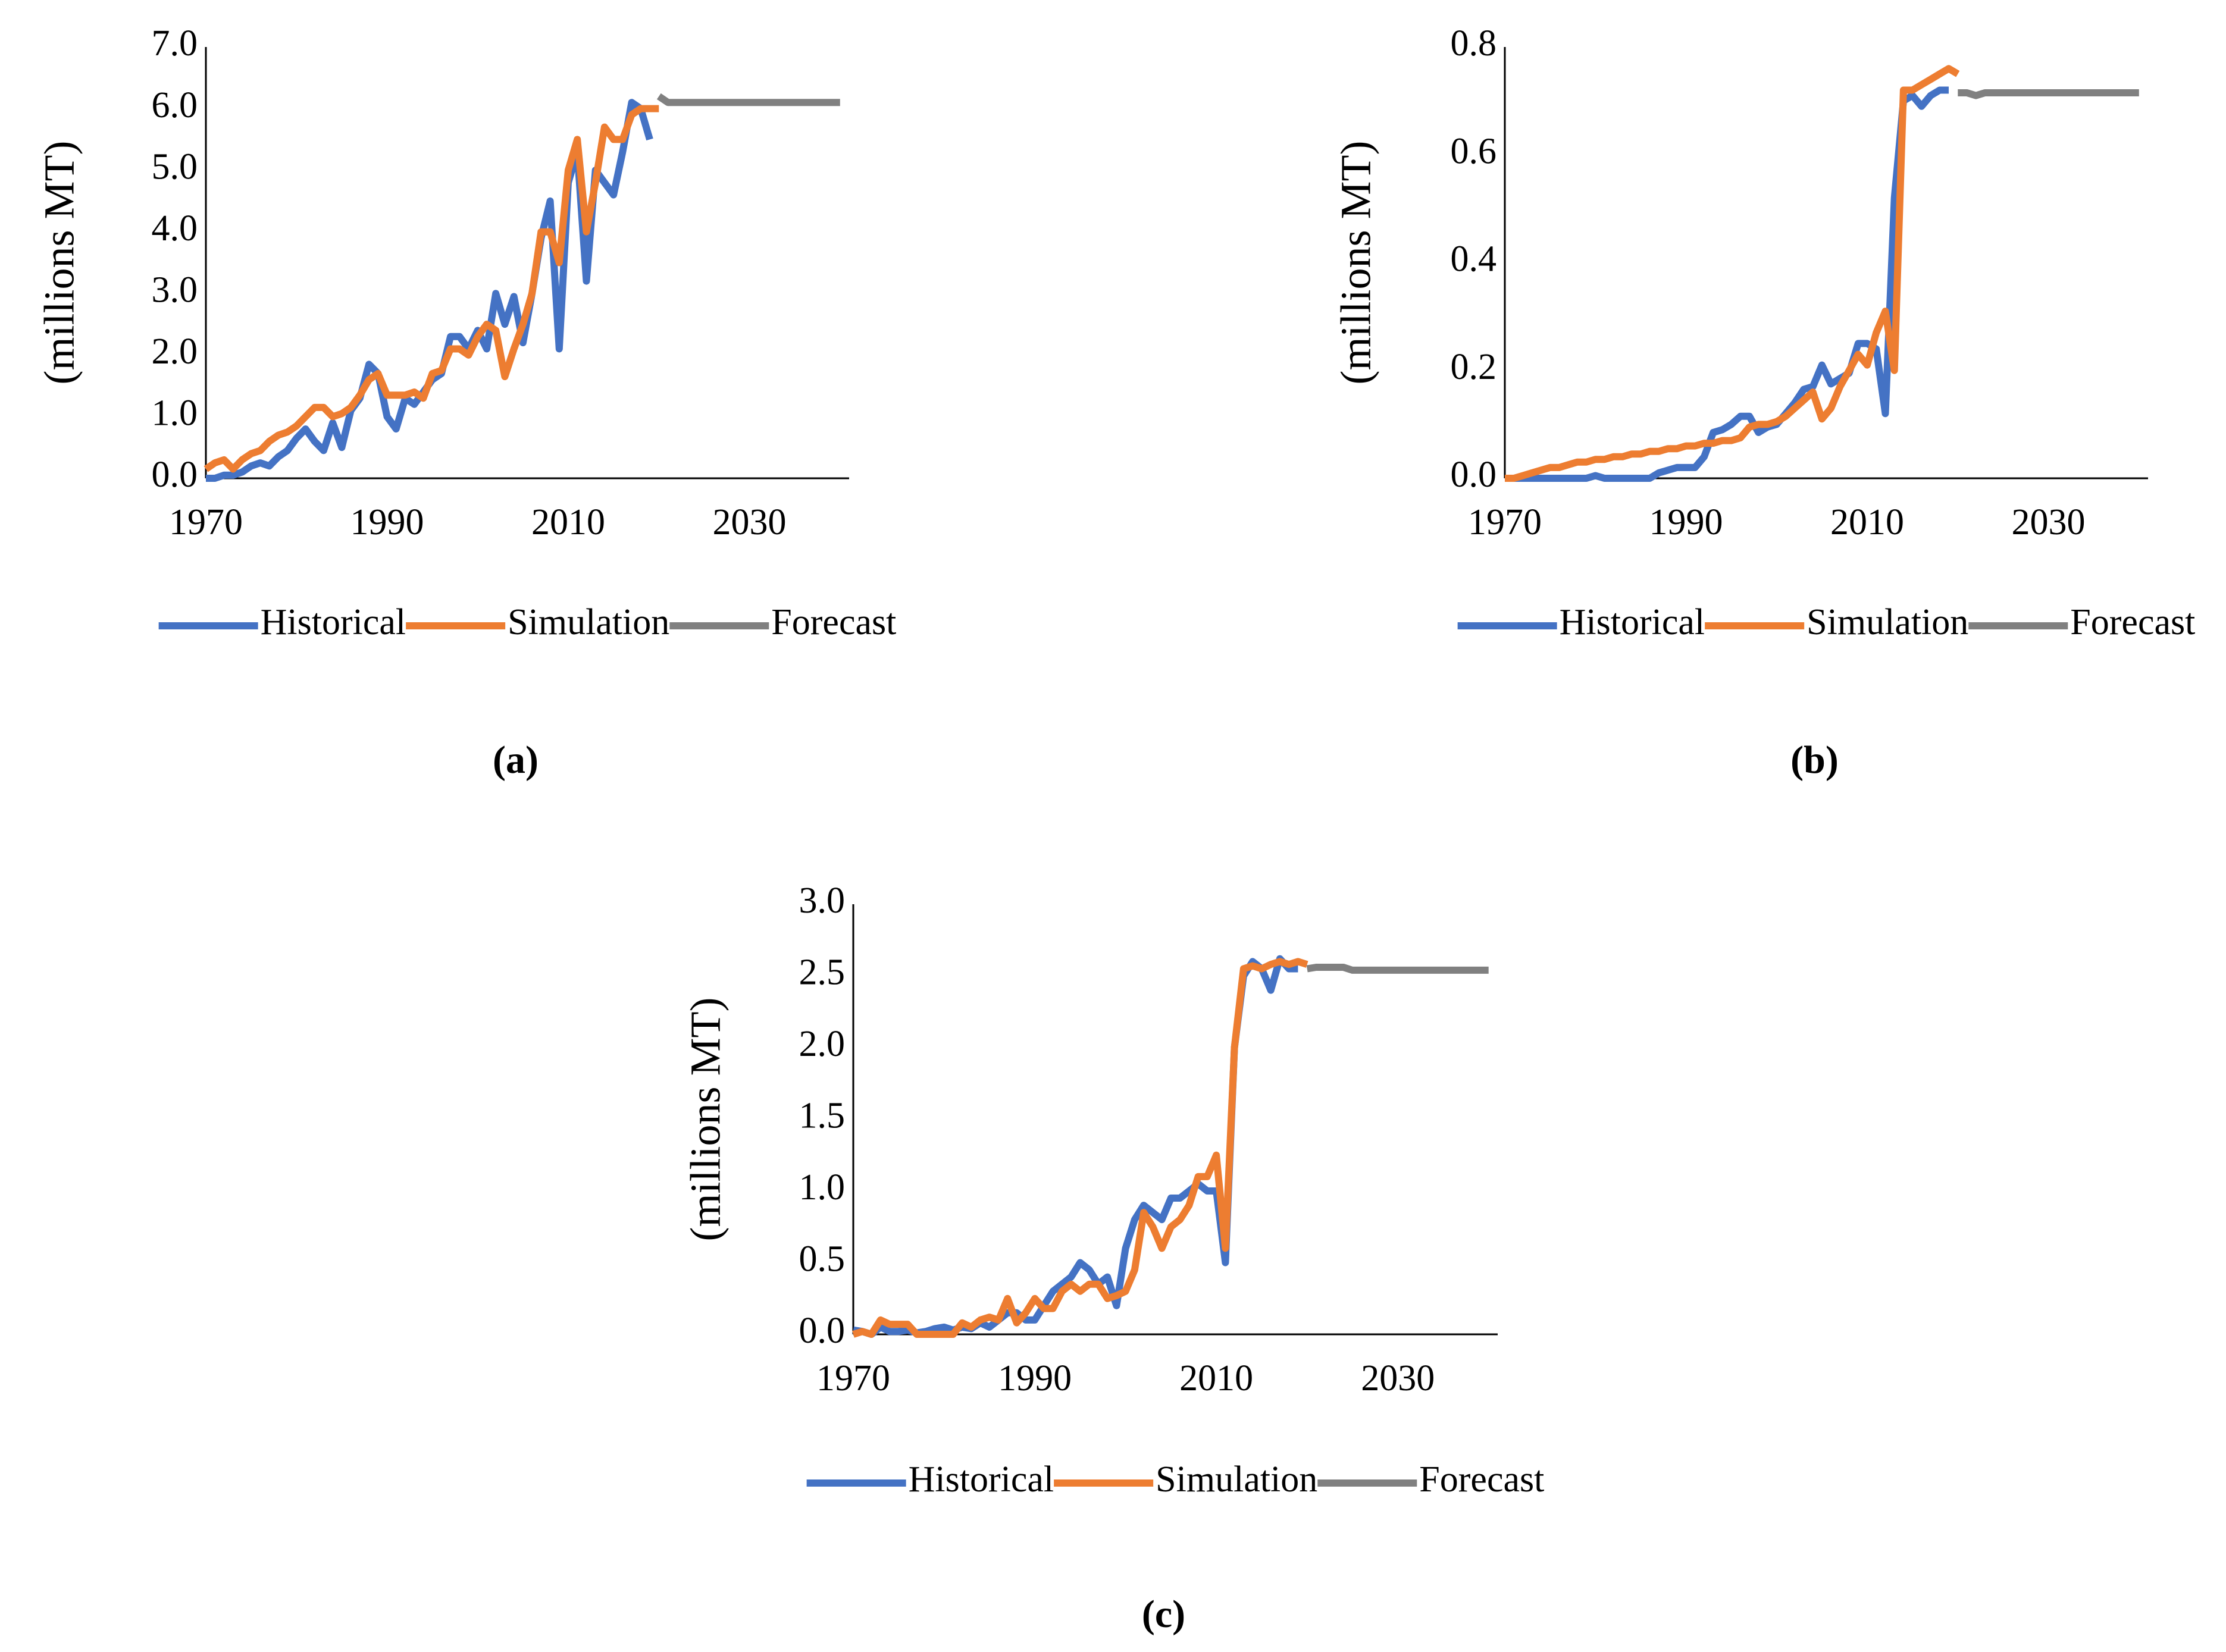 This screenshot has height=1652, width=2226. I want to click on y-tick-label: 4.0, so click(175, 228).